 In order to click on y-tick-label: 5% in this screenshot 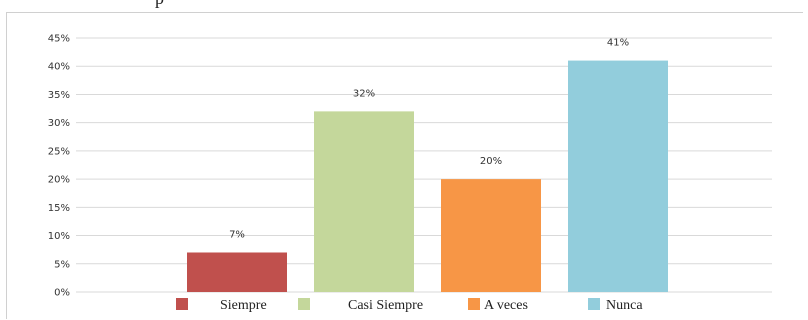, I will do `click(62, 264)`.